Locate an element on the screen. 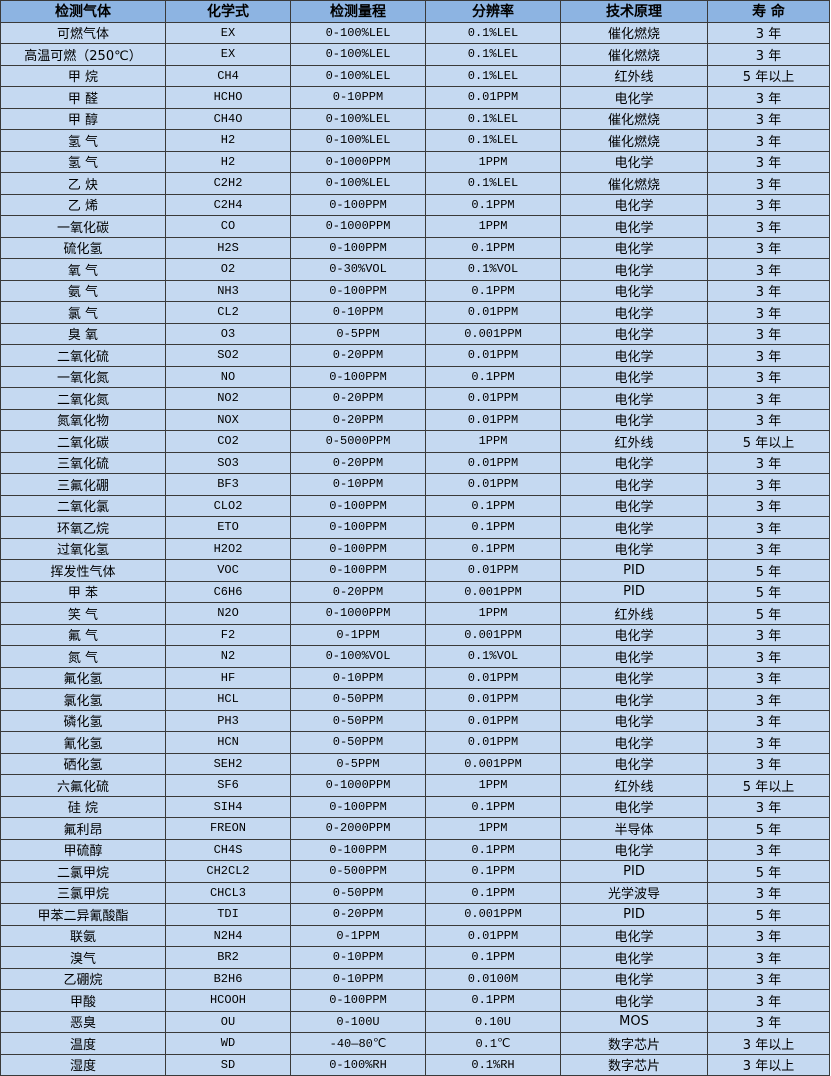 The width and height of the screenshot is (831, 1076). header-principle: 技术原理 is located at coordinates (634, 11).